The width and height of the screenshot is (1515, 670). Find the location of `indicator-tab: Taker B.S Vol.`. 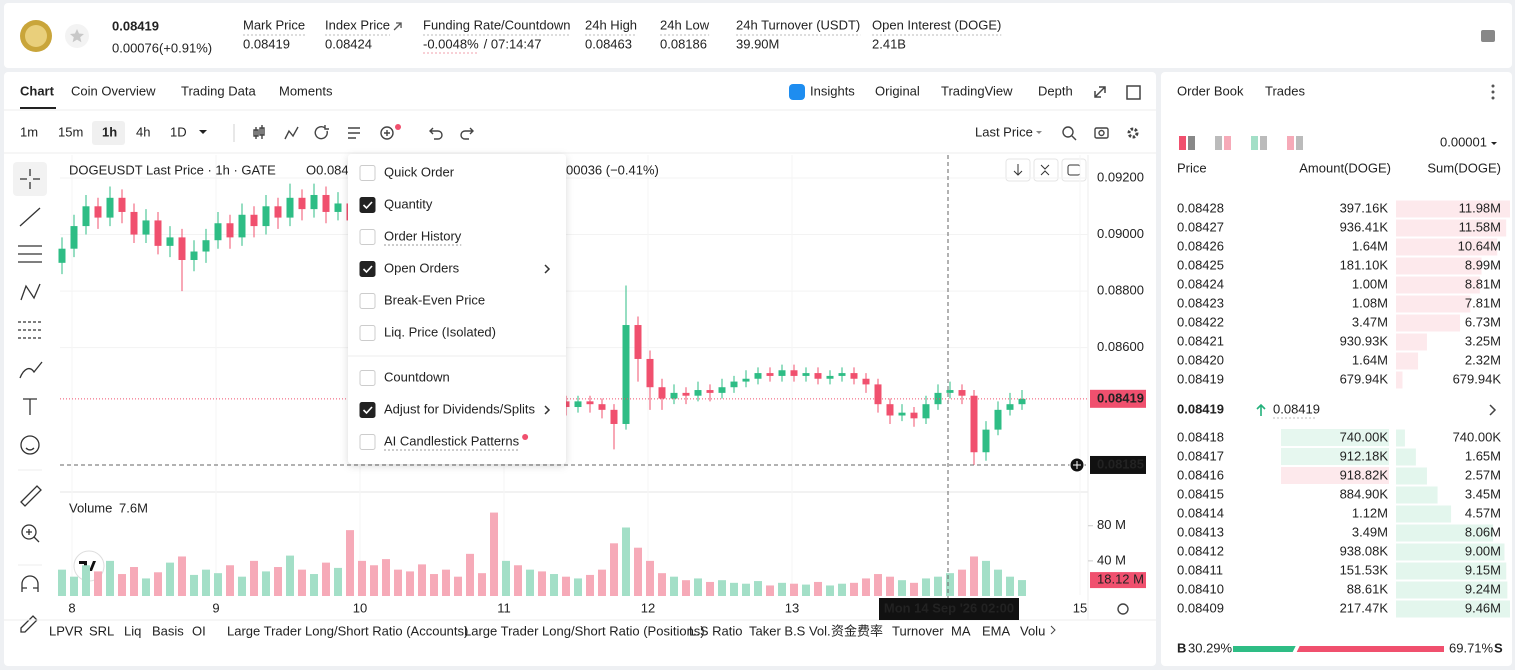

indicator-tab: Taker B.S Vol. is located at coordinates (790, 630).